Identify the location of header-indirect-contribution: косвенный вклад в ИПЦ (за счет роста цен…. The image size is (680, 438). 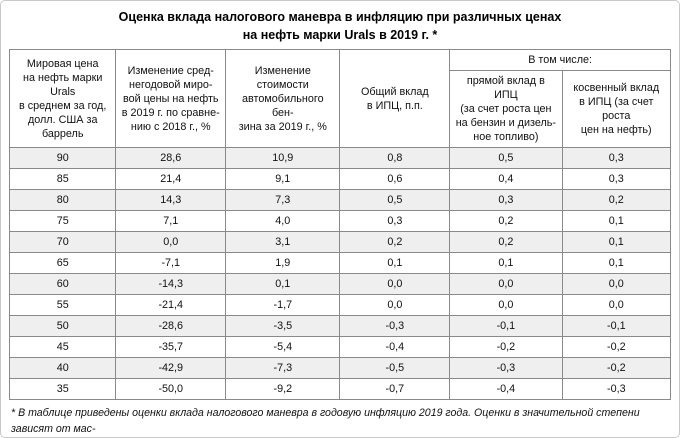
(616, 109).